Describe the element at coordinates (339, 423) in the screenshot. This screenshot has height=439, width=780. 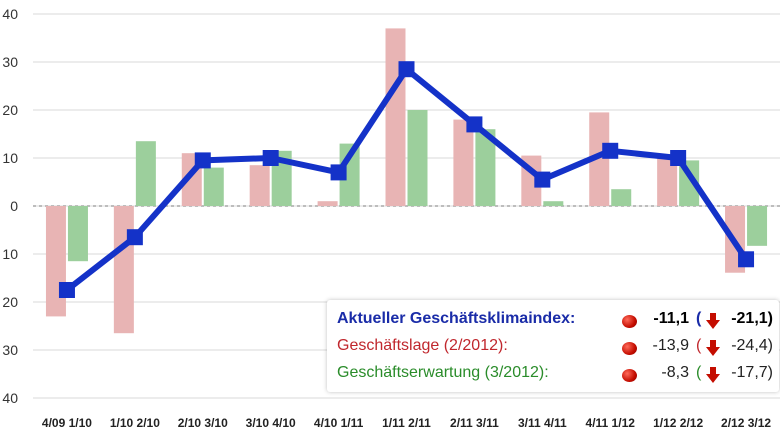
I see `x-tick-label: 4/10 1/11` at that location.